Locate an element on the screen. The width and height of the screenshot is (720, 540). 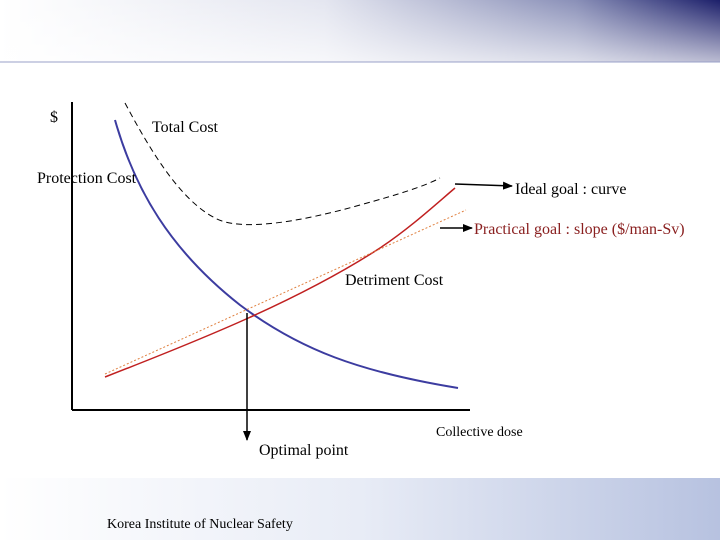
optimal-point-label: Optimal point is located at coordinates (304, 450).